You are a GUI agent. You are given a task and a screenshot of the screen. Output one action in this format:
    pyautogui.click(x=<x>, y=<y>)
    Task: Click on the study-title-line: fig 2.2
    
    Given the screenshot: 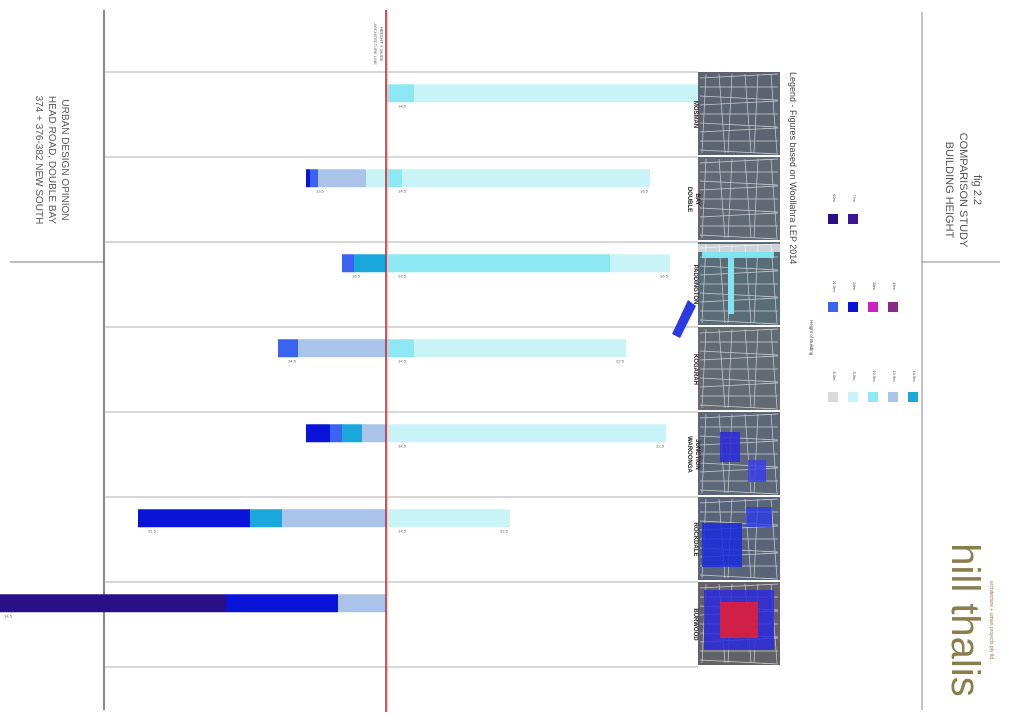 What is the action you would take?
    pyautogui.click(x=977, y=190)
    